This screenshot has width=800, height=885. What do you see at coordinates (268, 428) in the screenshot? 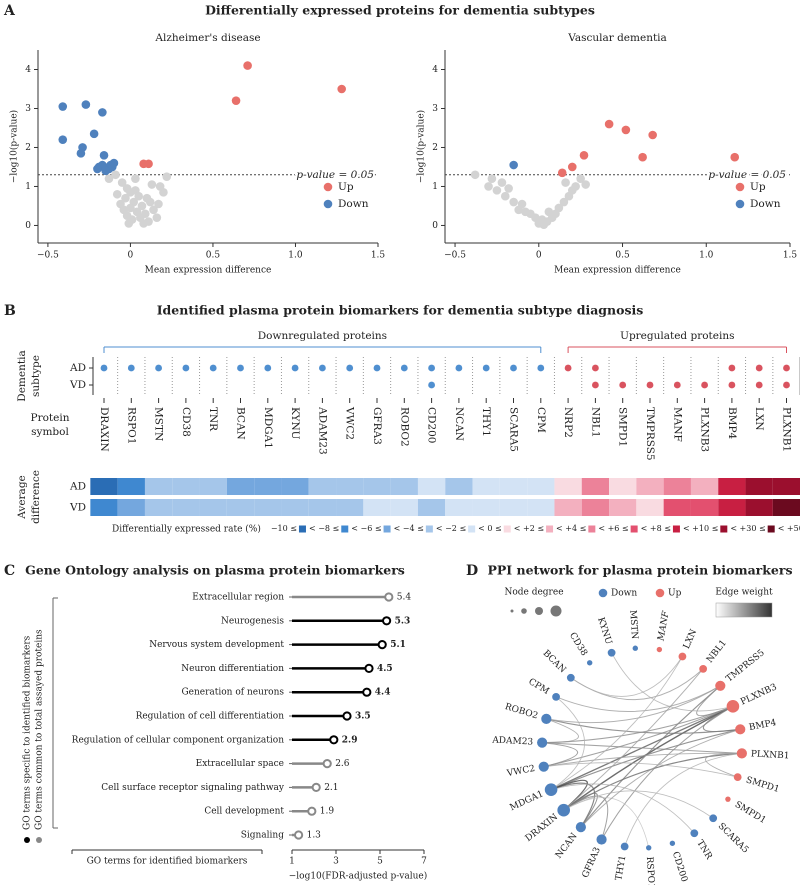
I see `protein-symbol: MDGA1` at bounding box center [268, 428].